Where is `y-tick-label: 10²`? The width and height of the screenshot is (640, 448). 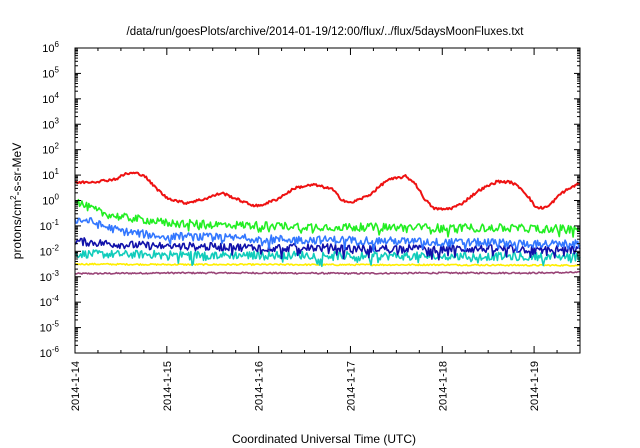
y-tick-label: 10² is located at coordinates (50, 149).